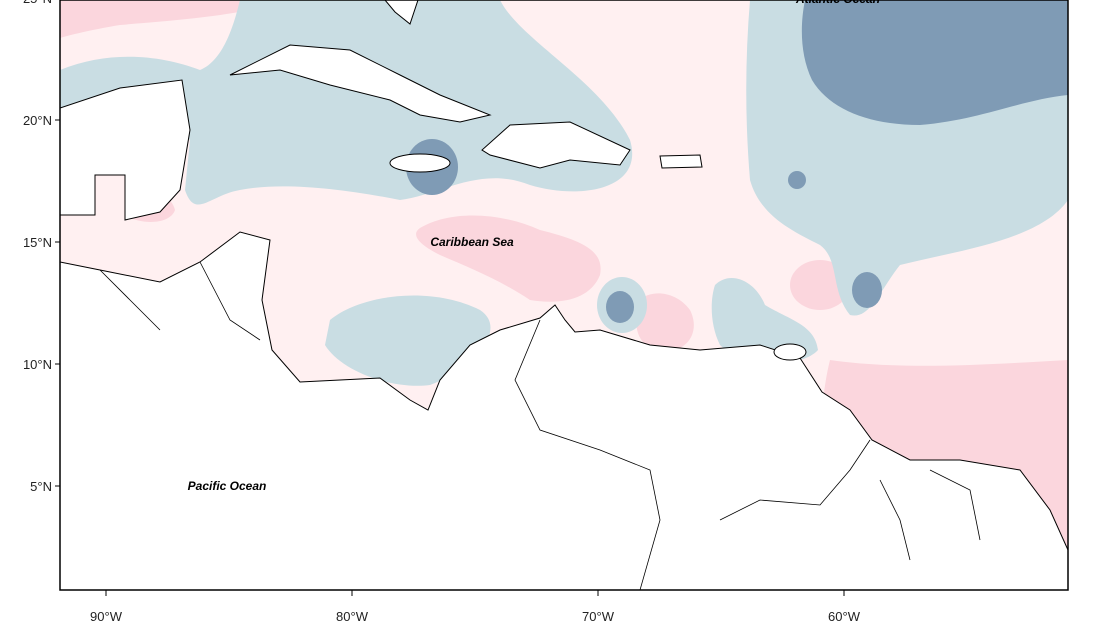 This screenshot has height=630, width=1100. What do you see at coordinates (360, 83) in the screenshot?
I see `cuba` at bounding box center [360, 83].